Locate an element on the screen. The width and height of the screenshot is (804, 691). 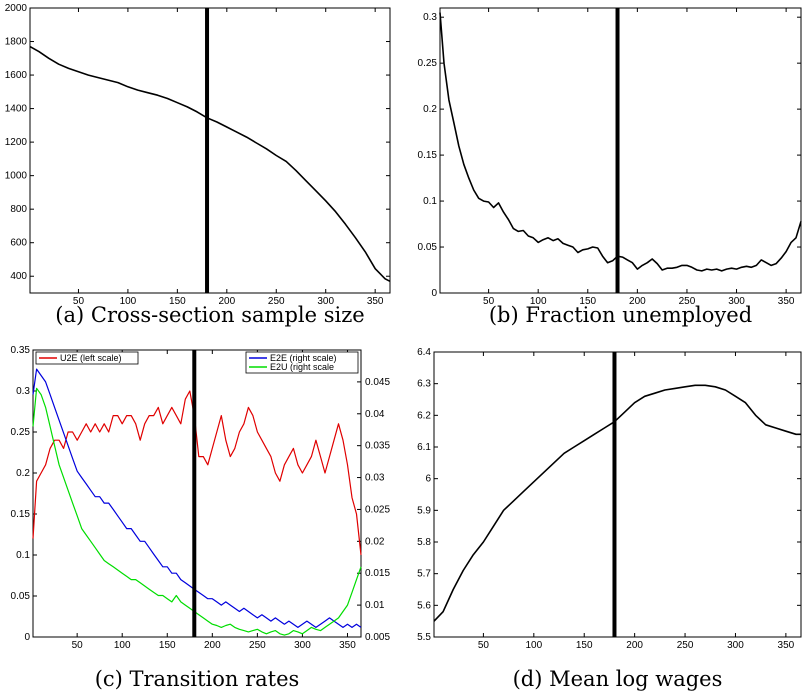
y2-tick-label: 0.01 is located at coordinates (375, 605).